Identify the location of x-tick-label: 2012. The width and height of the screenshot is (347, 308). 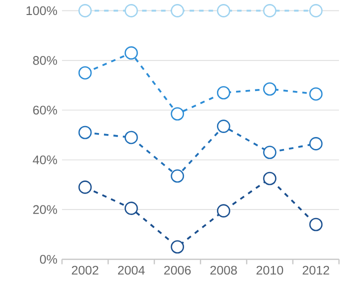
(316, 270).